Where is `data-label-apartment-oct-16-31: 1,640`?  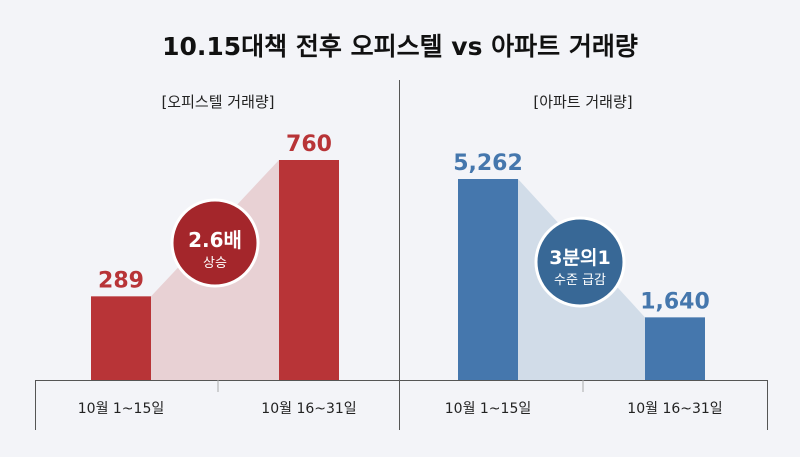
data-label-apartment-oct-16-31: 1,640 is located at coordinates (675, 301).